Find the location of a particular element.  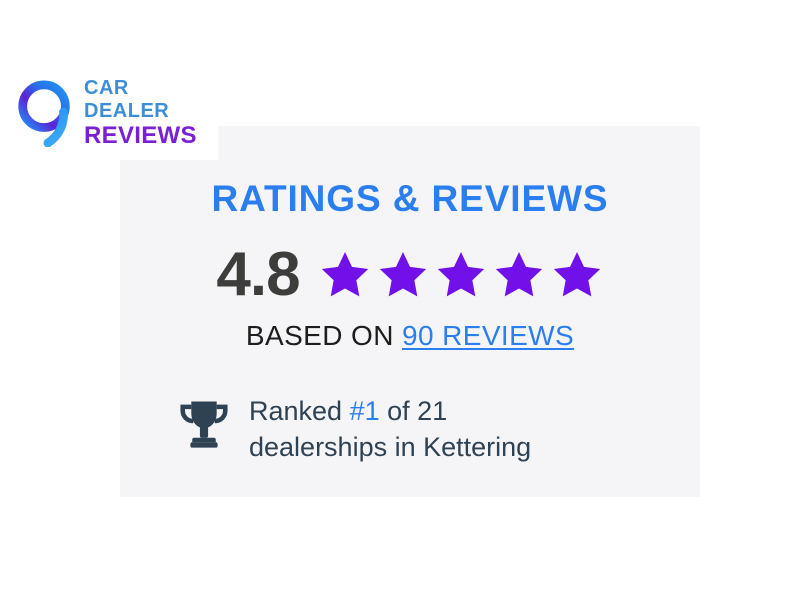

car-dealer-reviews-circle-logo-icon is located at coordinates (44, 113).